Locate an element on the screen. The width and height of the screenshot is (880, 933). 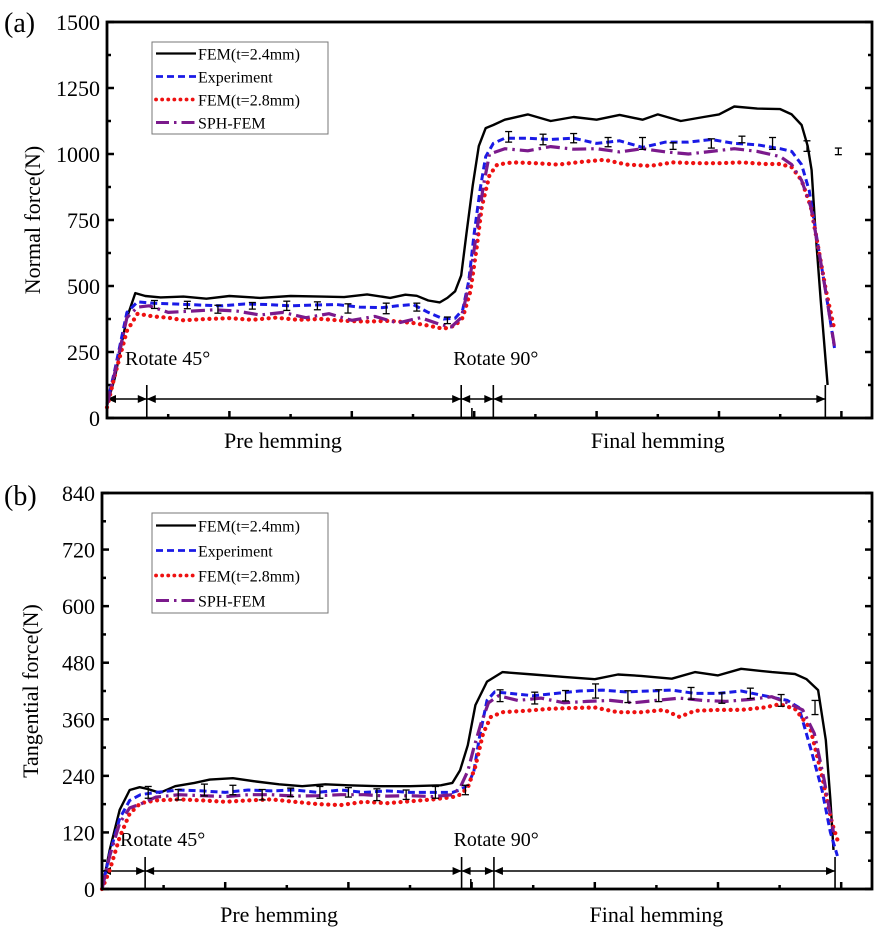
legend-entry: SPH-FEM is located at coordinates (232, 124).